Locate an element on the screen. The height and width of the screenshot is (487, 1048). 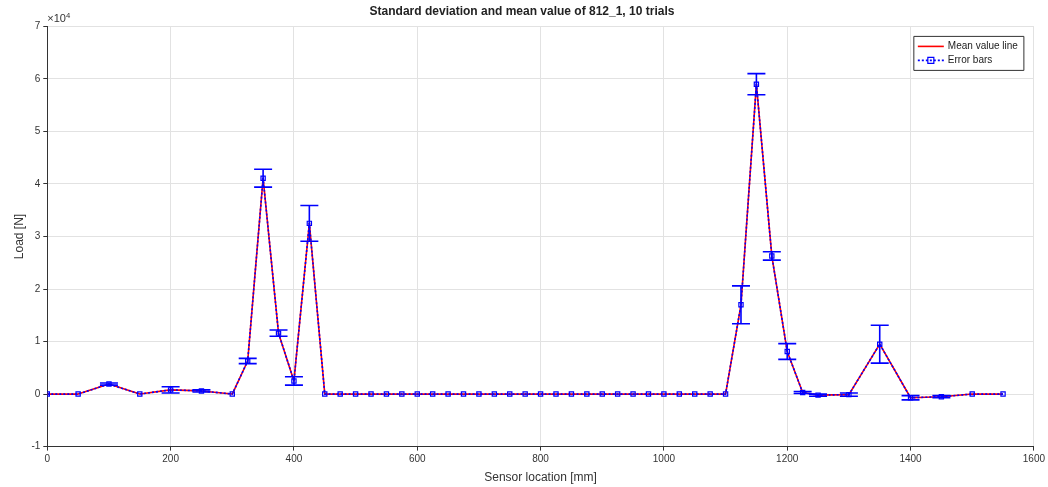
x-tick-label: 1400 is located at coordinates (911, 459).